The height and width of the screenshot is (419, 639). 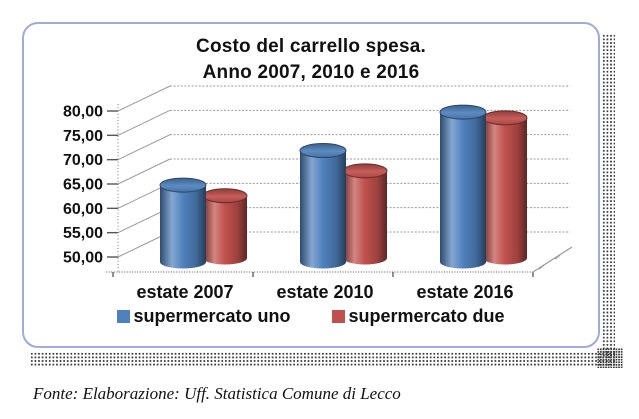 I want to click on legend-item-supermercato-due: supermercato due, so click(x=418, y=316).